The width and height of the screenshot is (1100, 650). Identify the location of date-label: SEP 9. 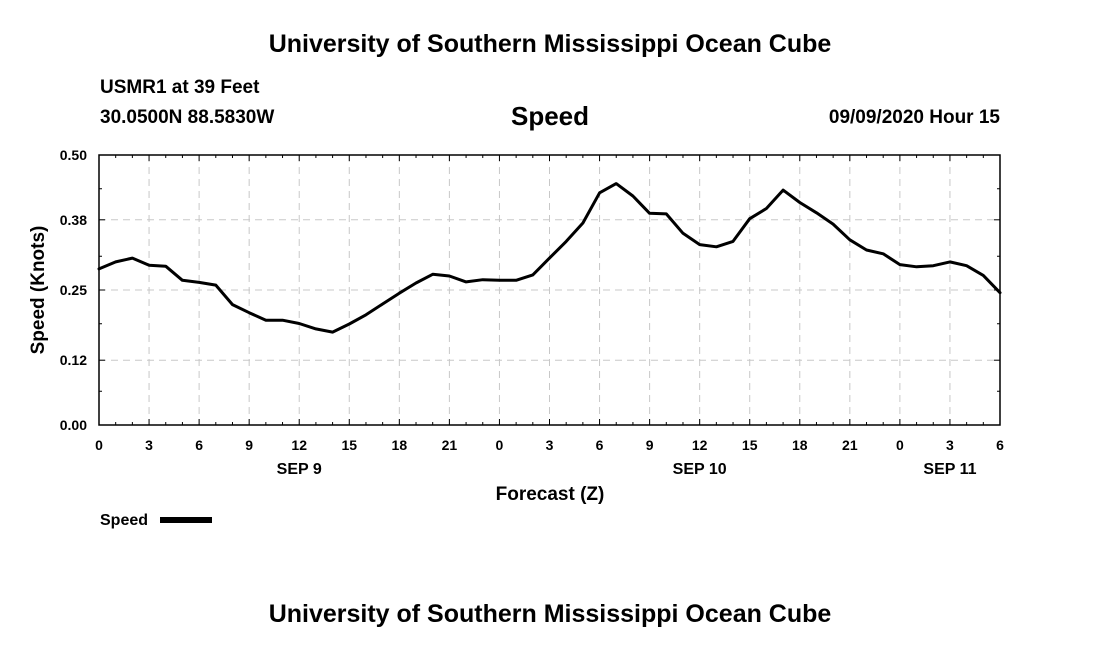
(299, 469).